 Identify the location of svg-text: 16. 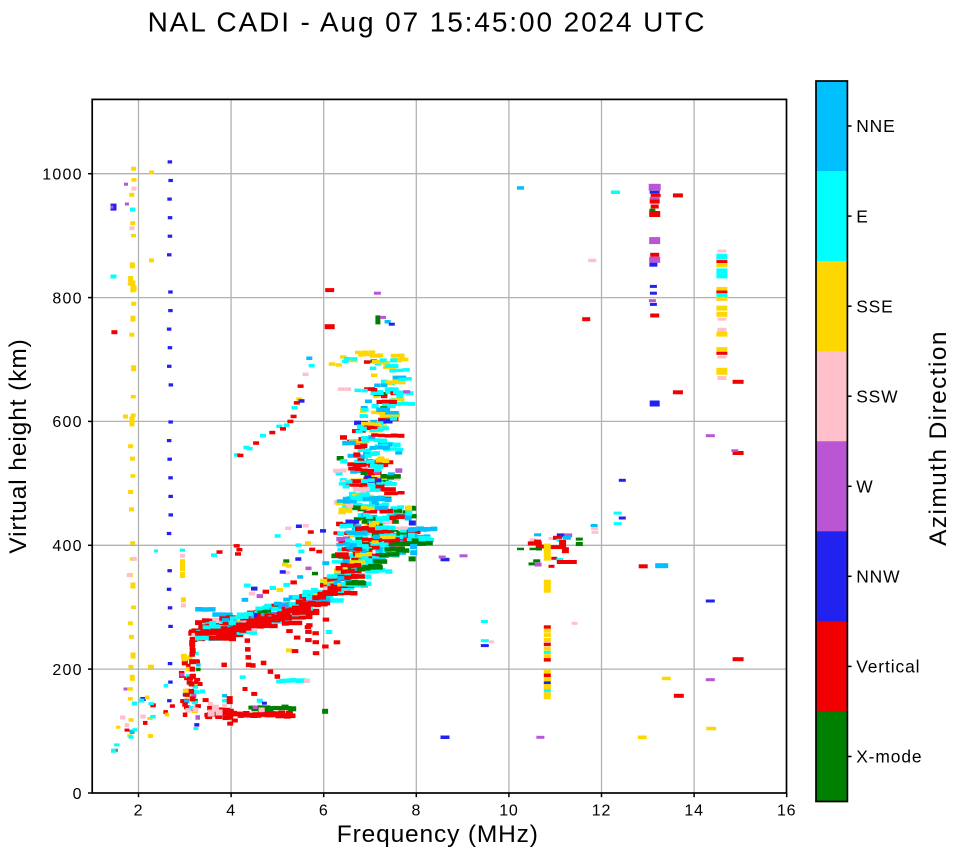
(786, 811).